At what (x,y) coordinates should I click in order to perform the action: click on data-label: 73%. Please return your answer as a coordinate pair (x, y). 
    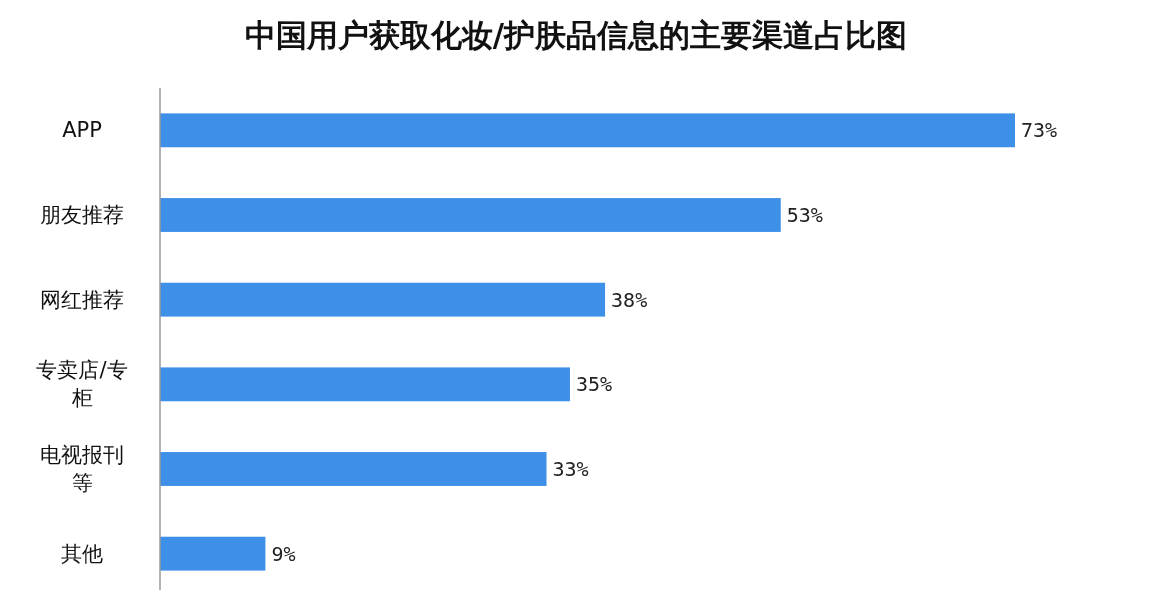
    Looking at the image, I should click on (1039, 130).